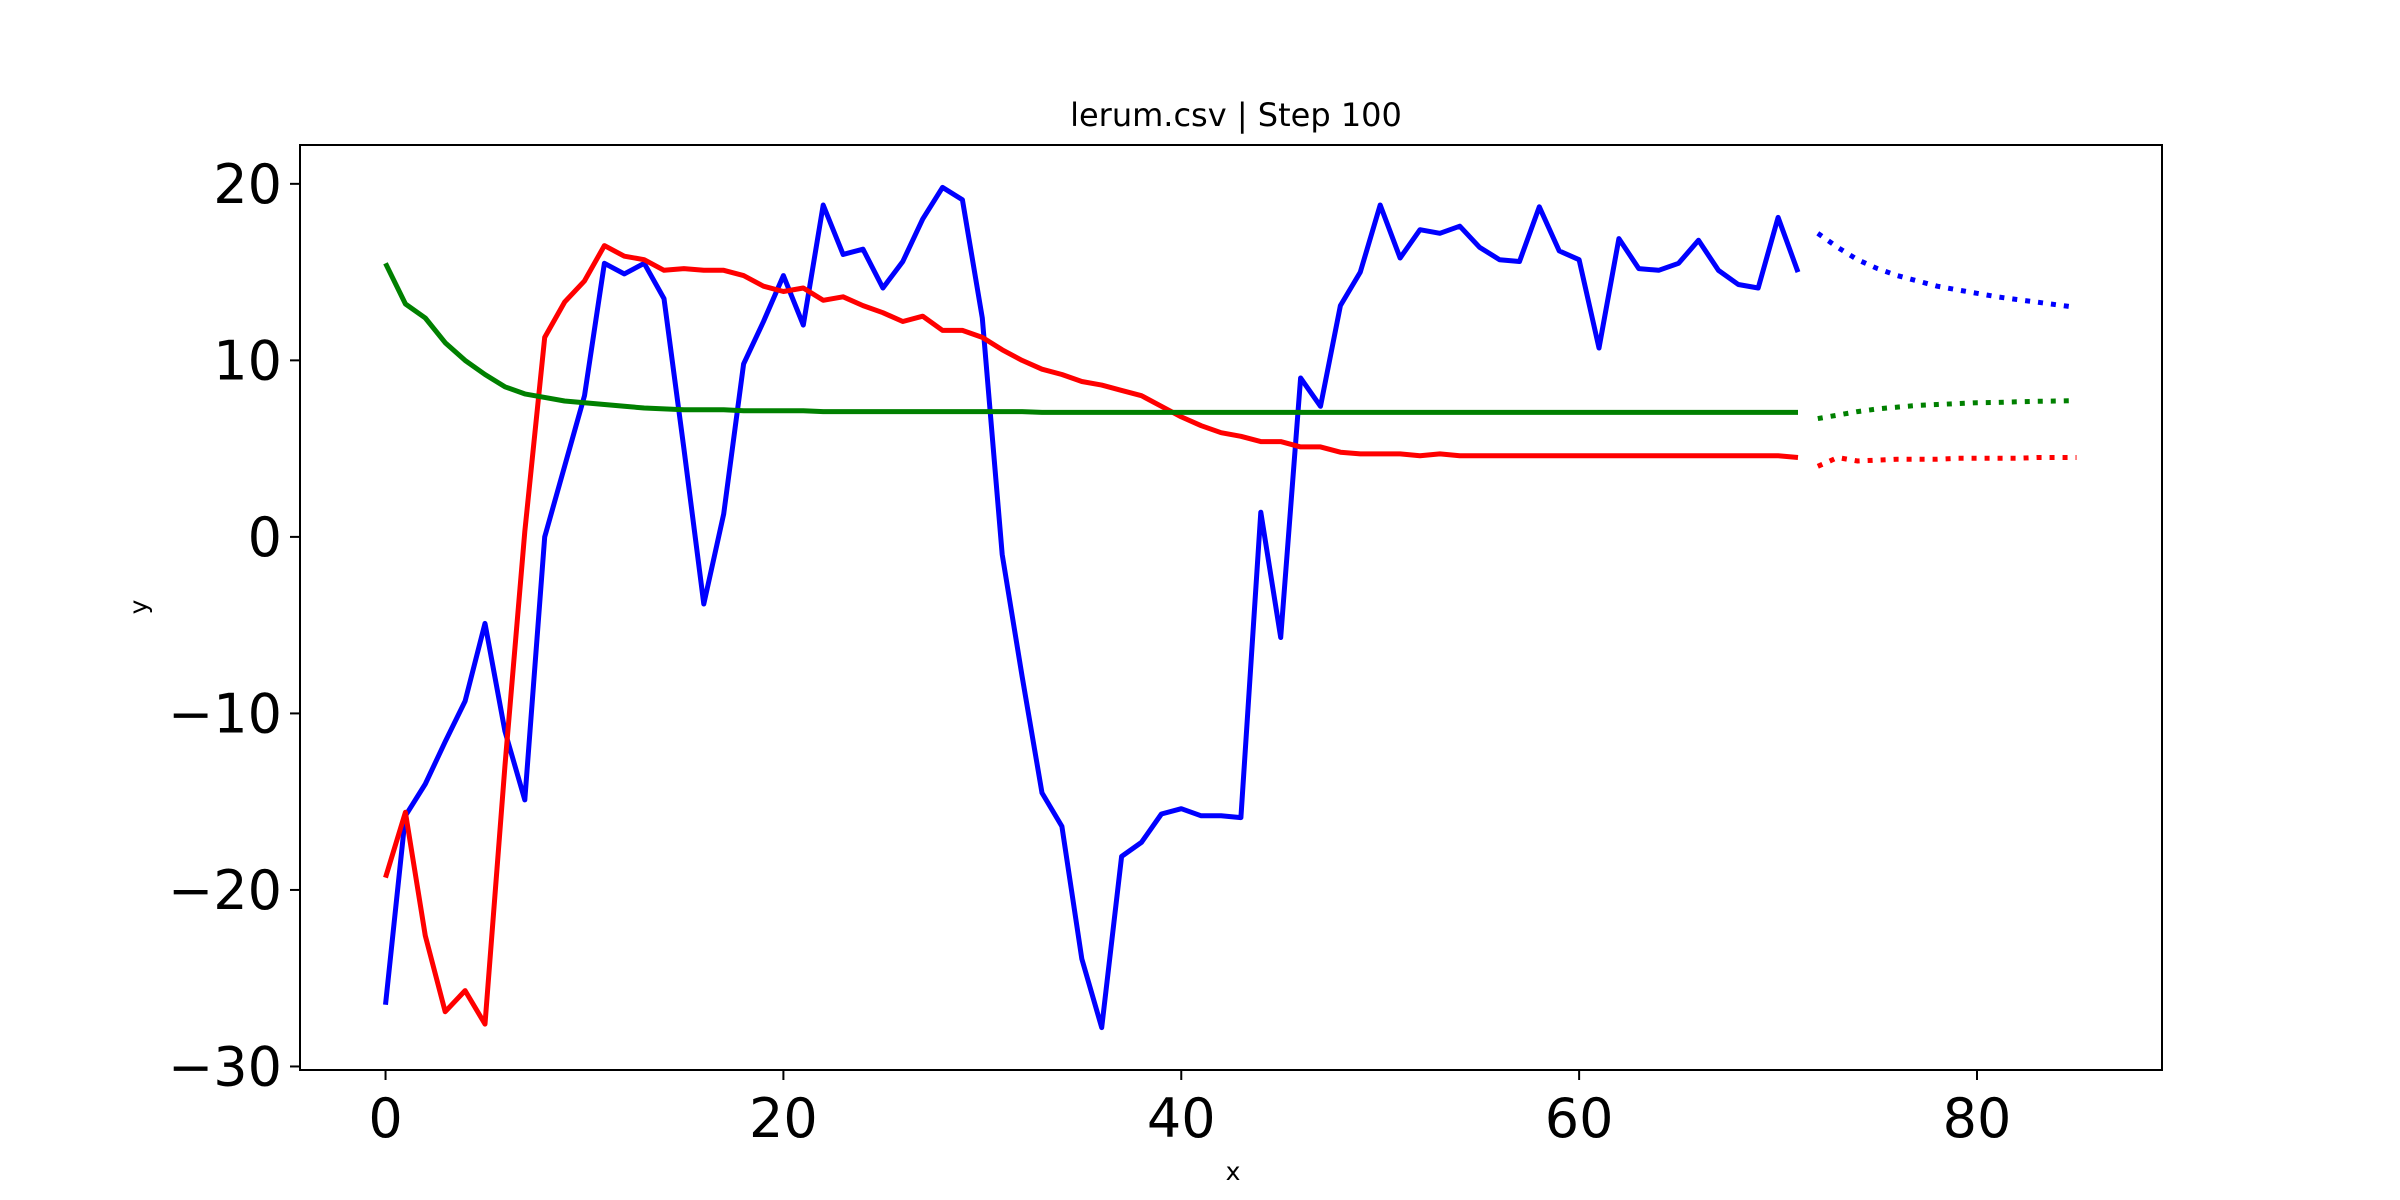 Image resolution: width=2400 pixels, height=1200 pixels. I want to click on y-axis: −30 −20 −10 0 10 20, so click(234, 625).